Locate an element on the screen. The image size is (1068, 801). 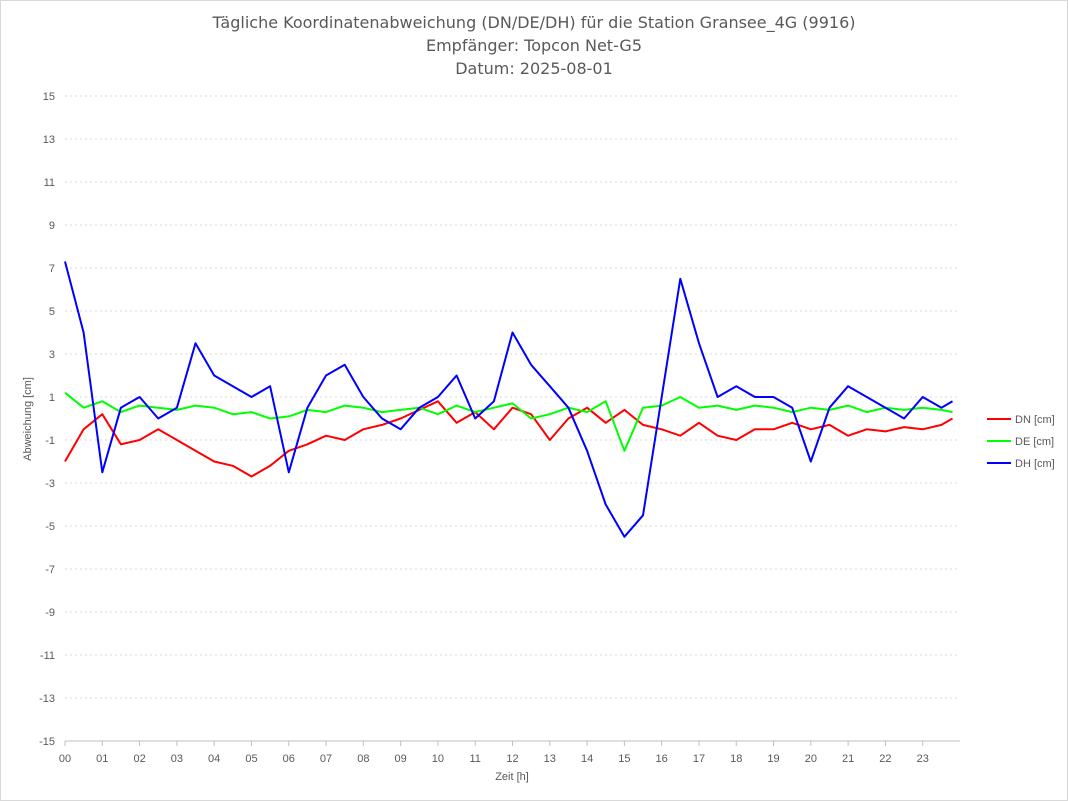
x-tick-label: 15 is located at coordinates (624, 759).